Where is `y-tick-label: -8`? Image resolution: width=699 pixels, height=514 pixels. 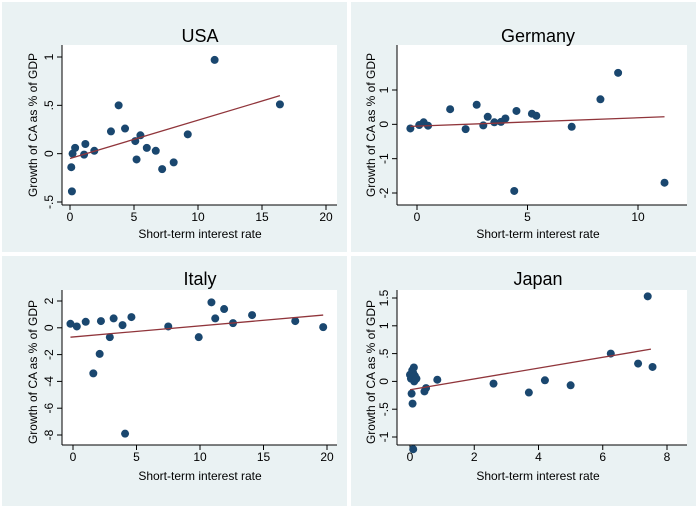 y-tick-label: -8 is located at coordinates (49, 434).